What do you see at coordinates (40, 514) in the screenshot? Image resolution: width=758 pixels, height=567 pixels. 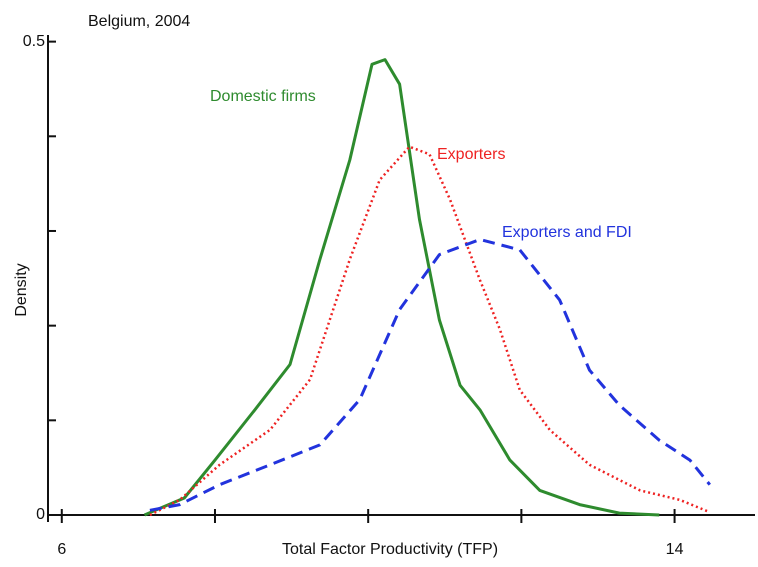 I see `y-tick-label: 0` at bounding box center [40, 514].